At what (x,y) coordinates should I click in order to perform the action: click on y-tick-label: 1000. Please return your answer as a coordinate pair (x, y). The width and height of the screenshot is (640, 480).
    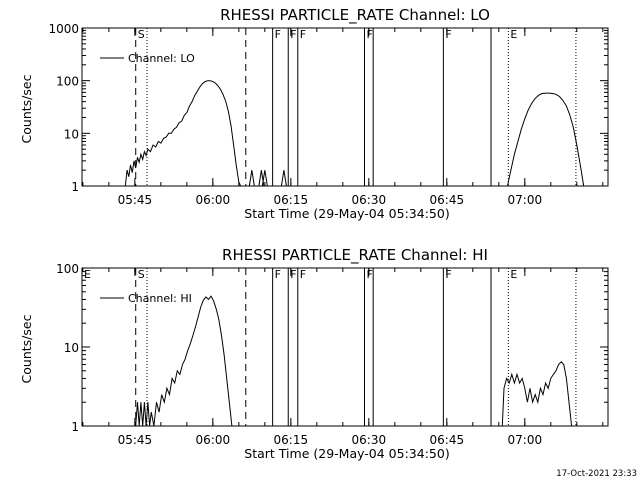
    Looking at the image, I should click on (63, 29).